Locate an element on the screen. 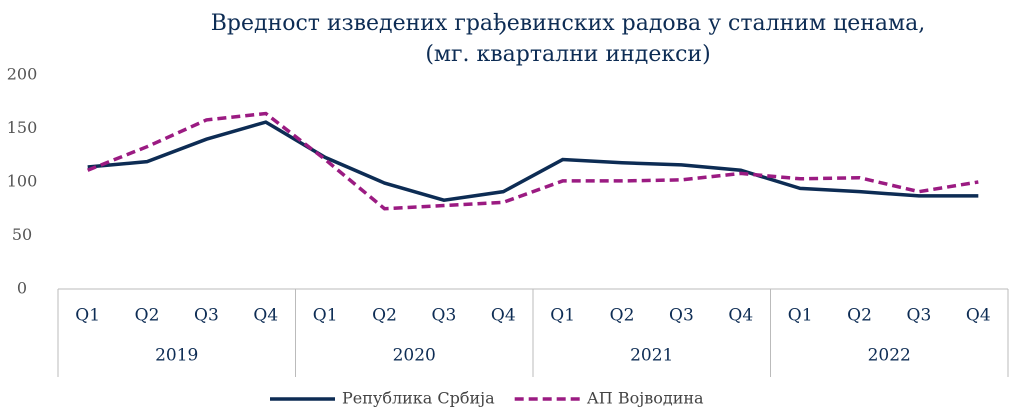 The height and width of the screenshot is (413, 1009). y-tick-label: 100 is located at coordinates (22, 181).